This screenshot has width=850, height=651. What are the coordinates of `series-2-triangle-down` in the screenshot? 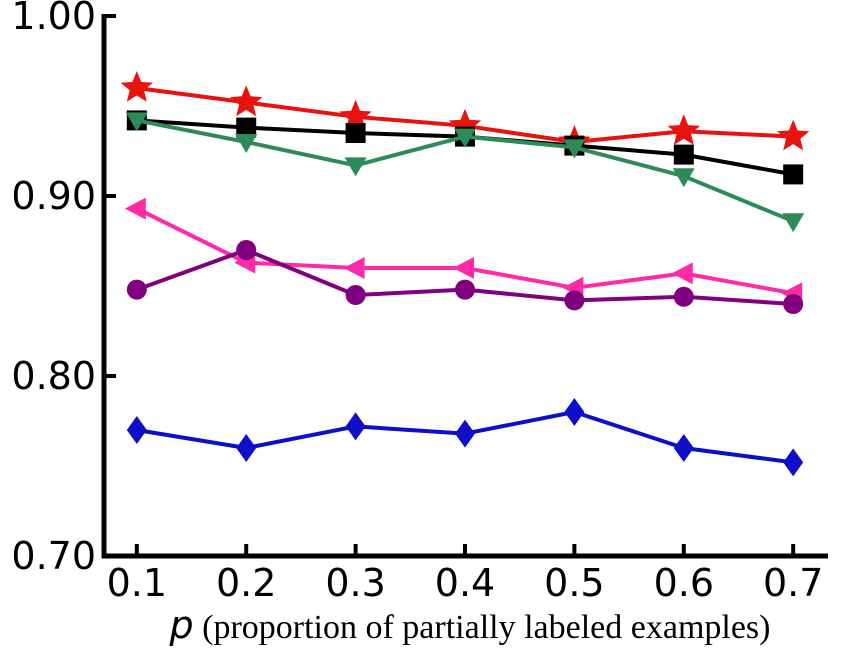 It's located at (465, 172).